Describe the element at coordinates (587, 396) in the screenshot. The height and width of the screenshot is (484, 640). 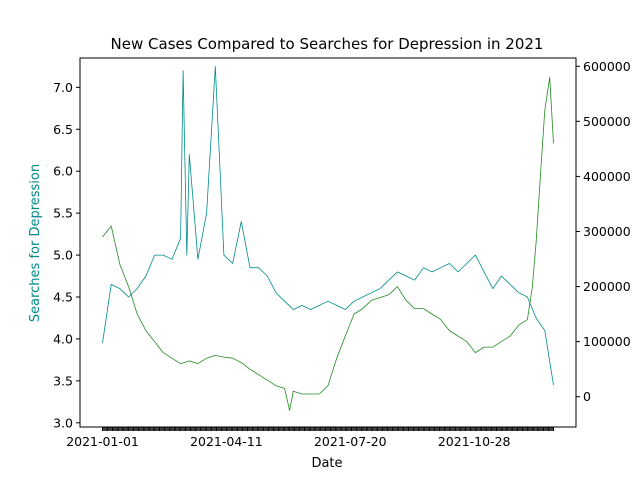
I see `y-tick-label-right: 0` at that location.